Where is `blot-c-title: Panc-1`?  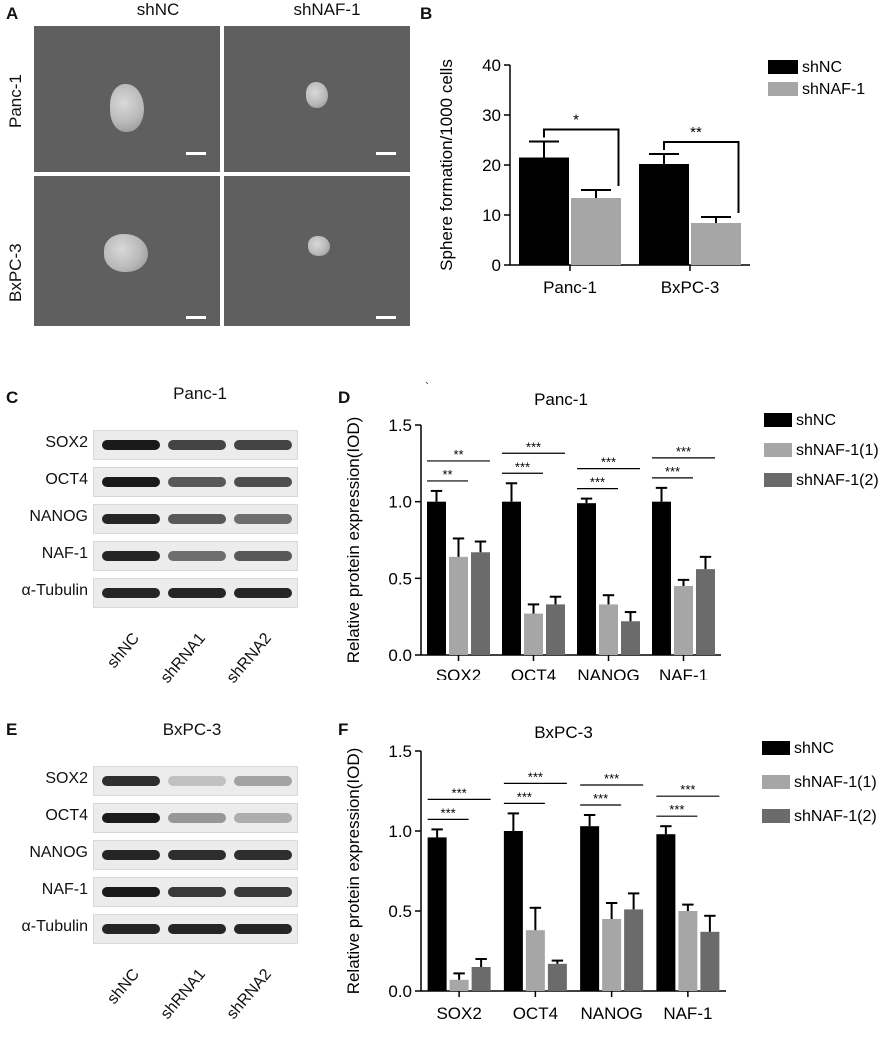 blot-c-title: Panc-1 is located at coordinates (200, 393).